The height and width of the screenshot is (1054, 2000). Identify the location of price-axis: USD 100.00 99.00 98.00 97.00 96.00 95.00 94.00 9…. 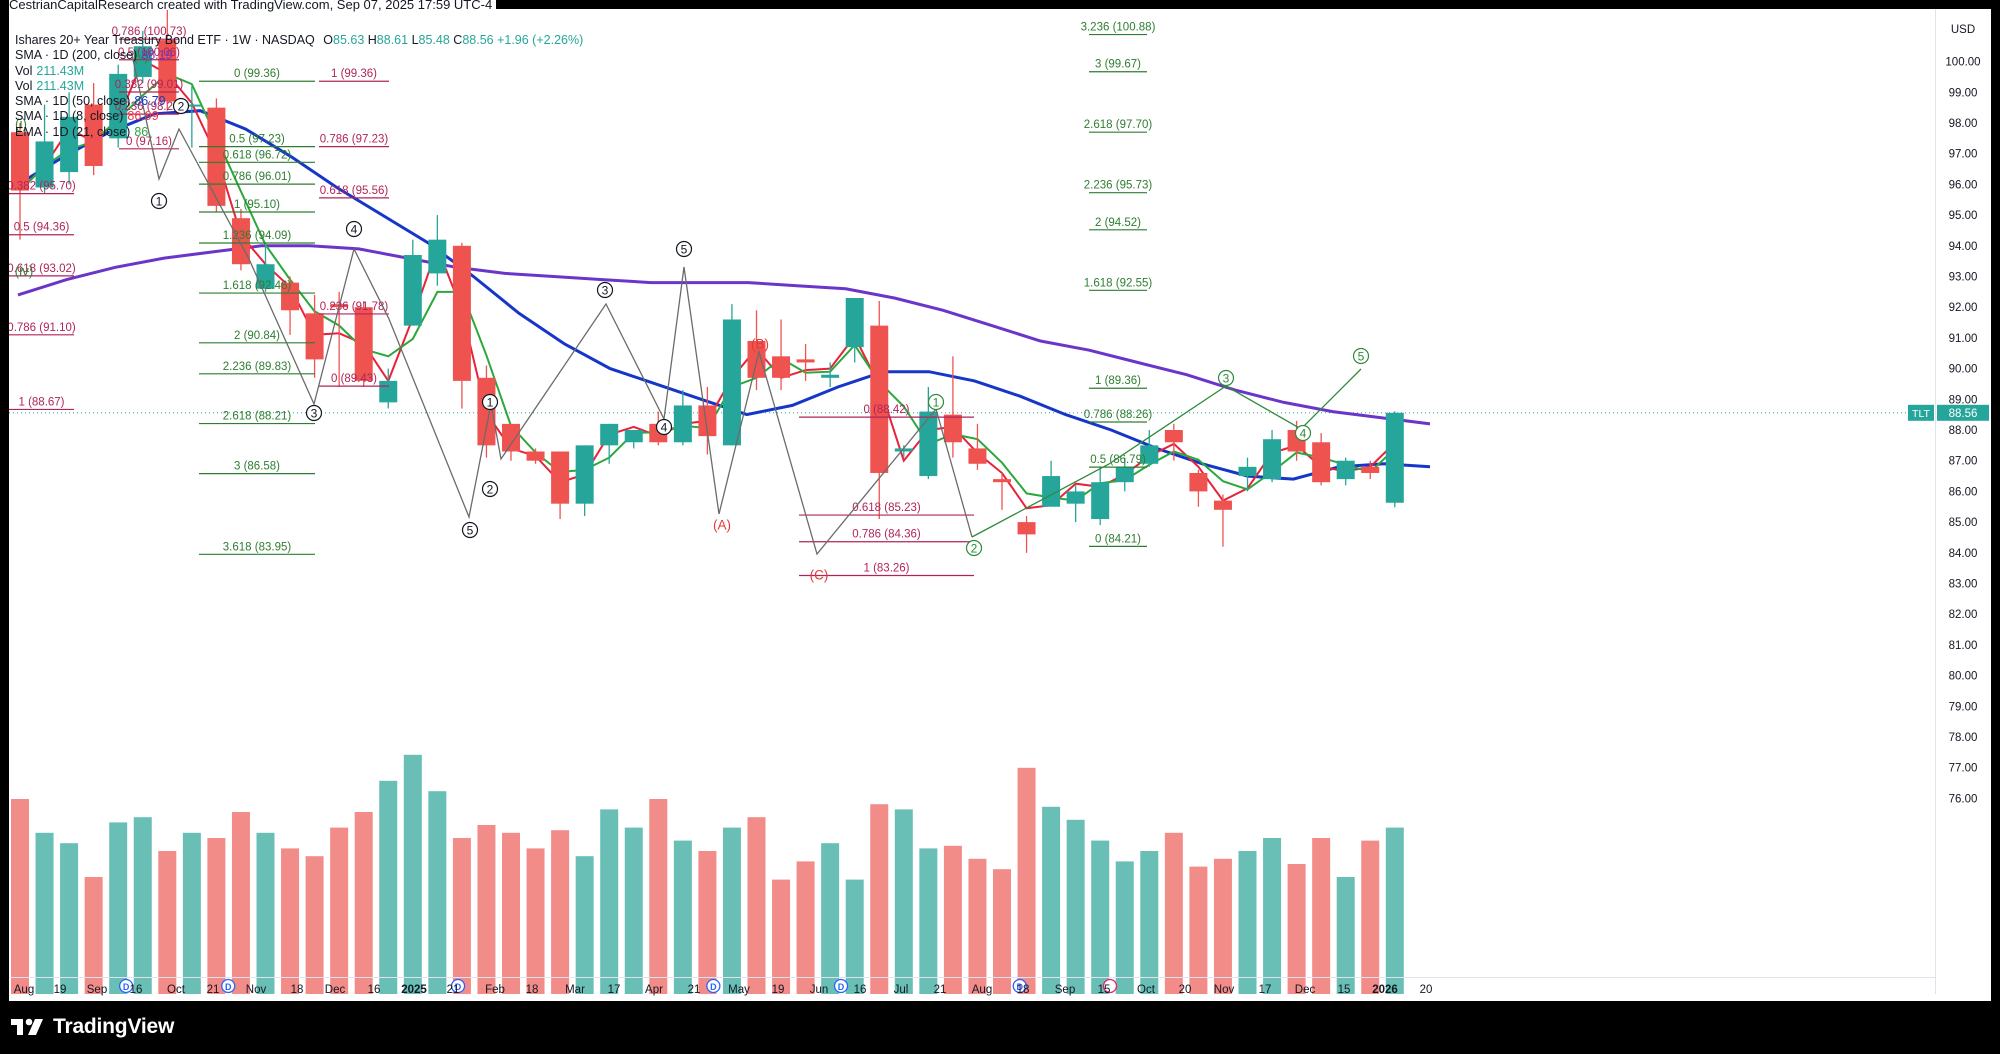
(1963, 501).